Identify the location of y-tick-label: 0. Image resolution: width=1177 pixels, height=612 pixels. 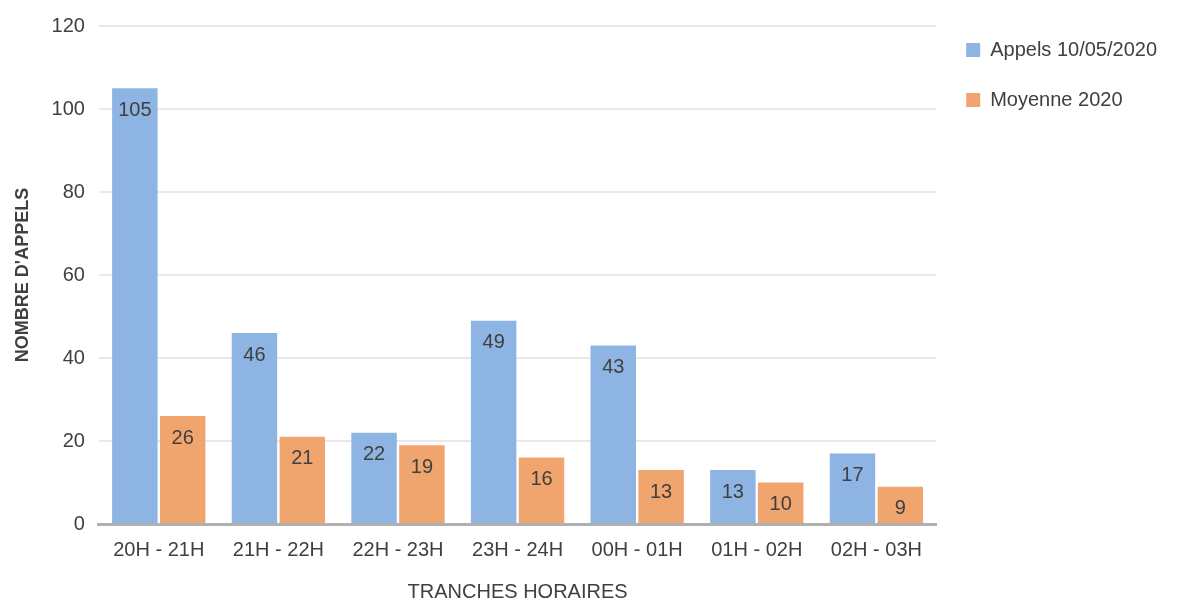
(79, 522).